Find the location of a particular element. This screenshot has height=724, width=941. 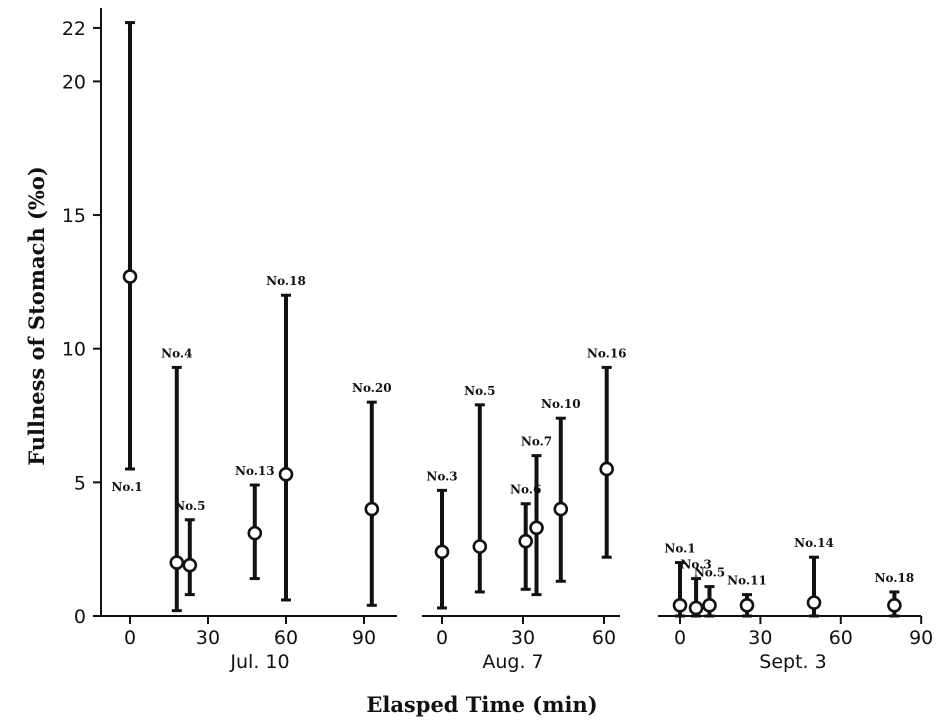

data-point-label: No.7 is located at coordinates (536, 442).